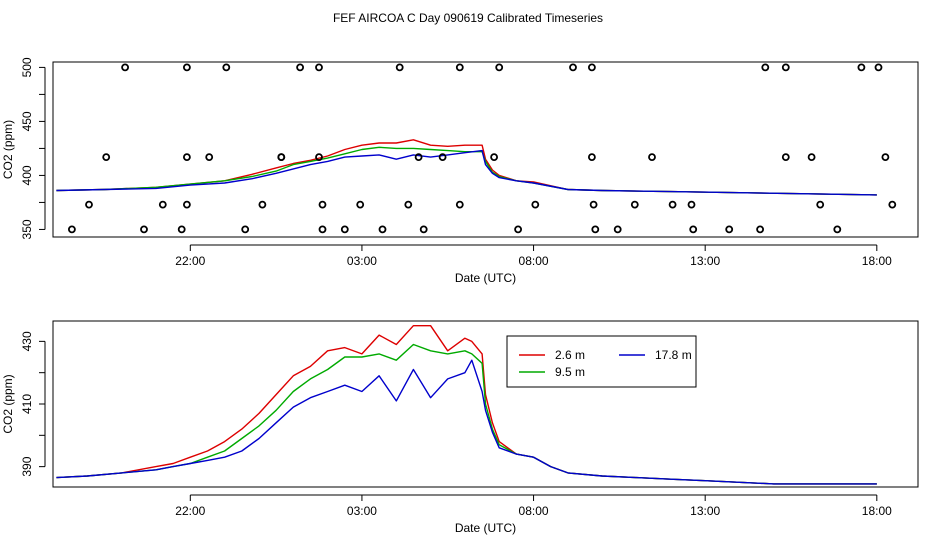 This screenshot has height=540, width=936. What do you see at coordinates (705, 511) in the screenshot?
I see `bottom-x-tick-label: 13:00` at bounding box center [705, 511].